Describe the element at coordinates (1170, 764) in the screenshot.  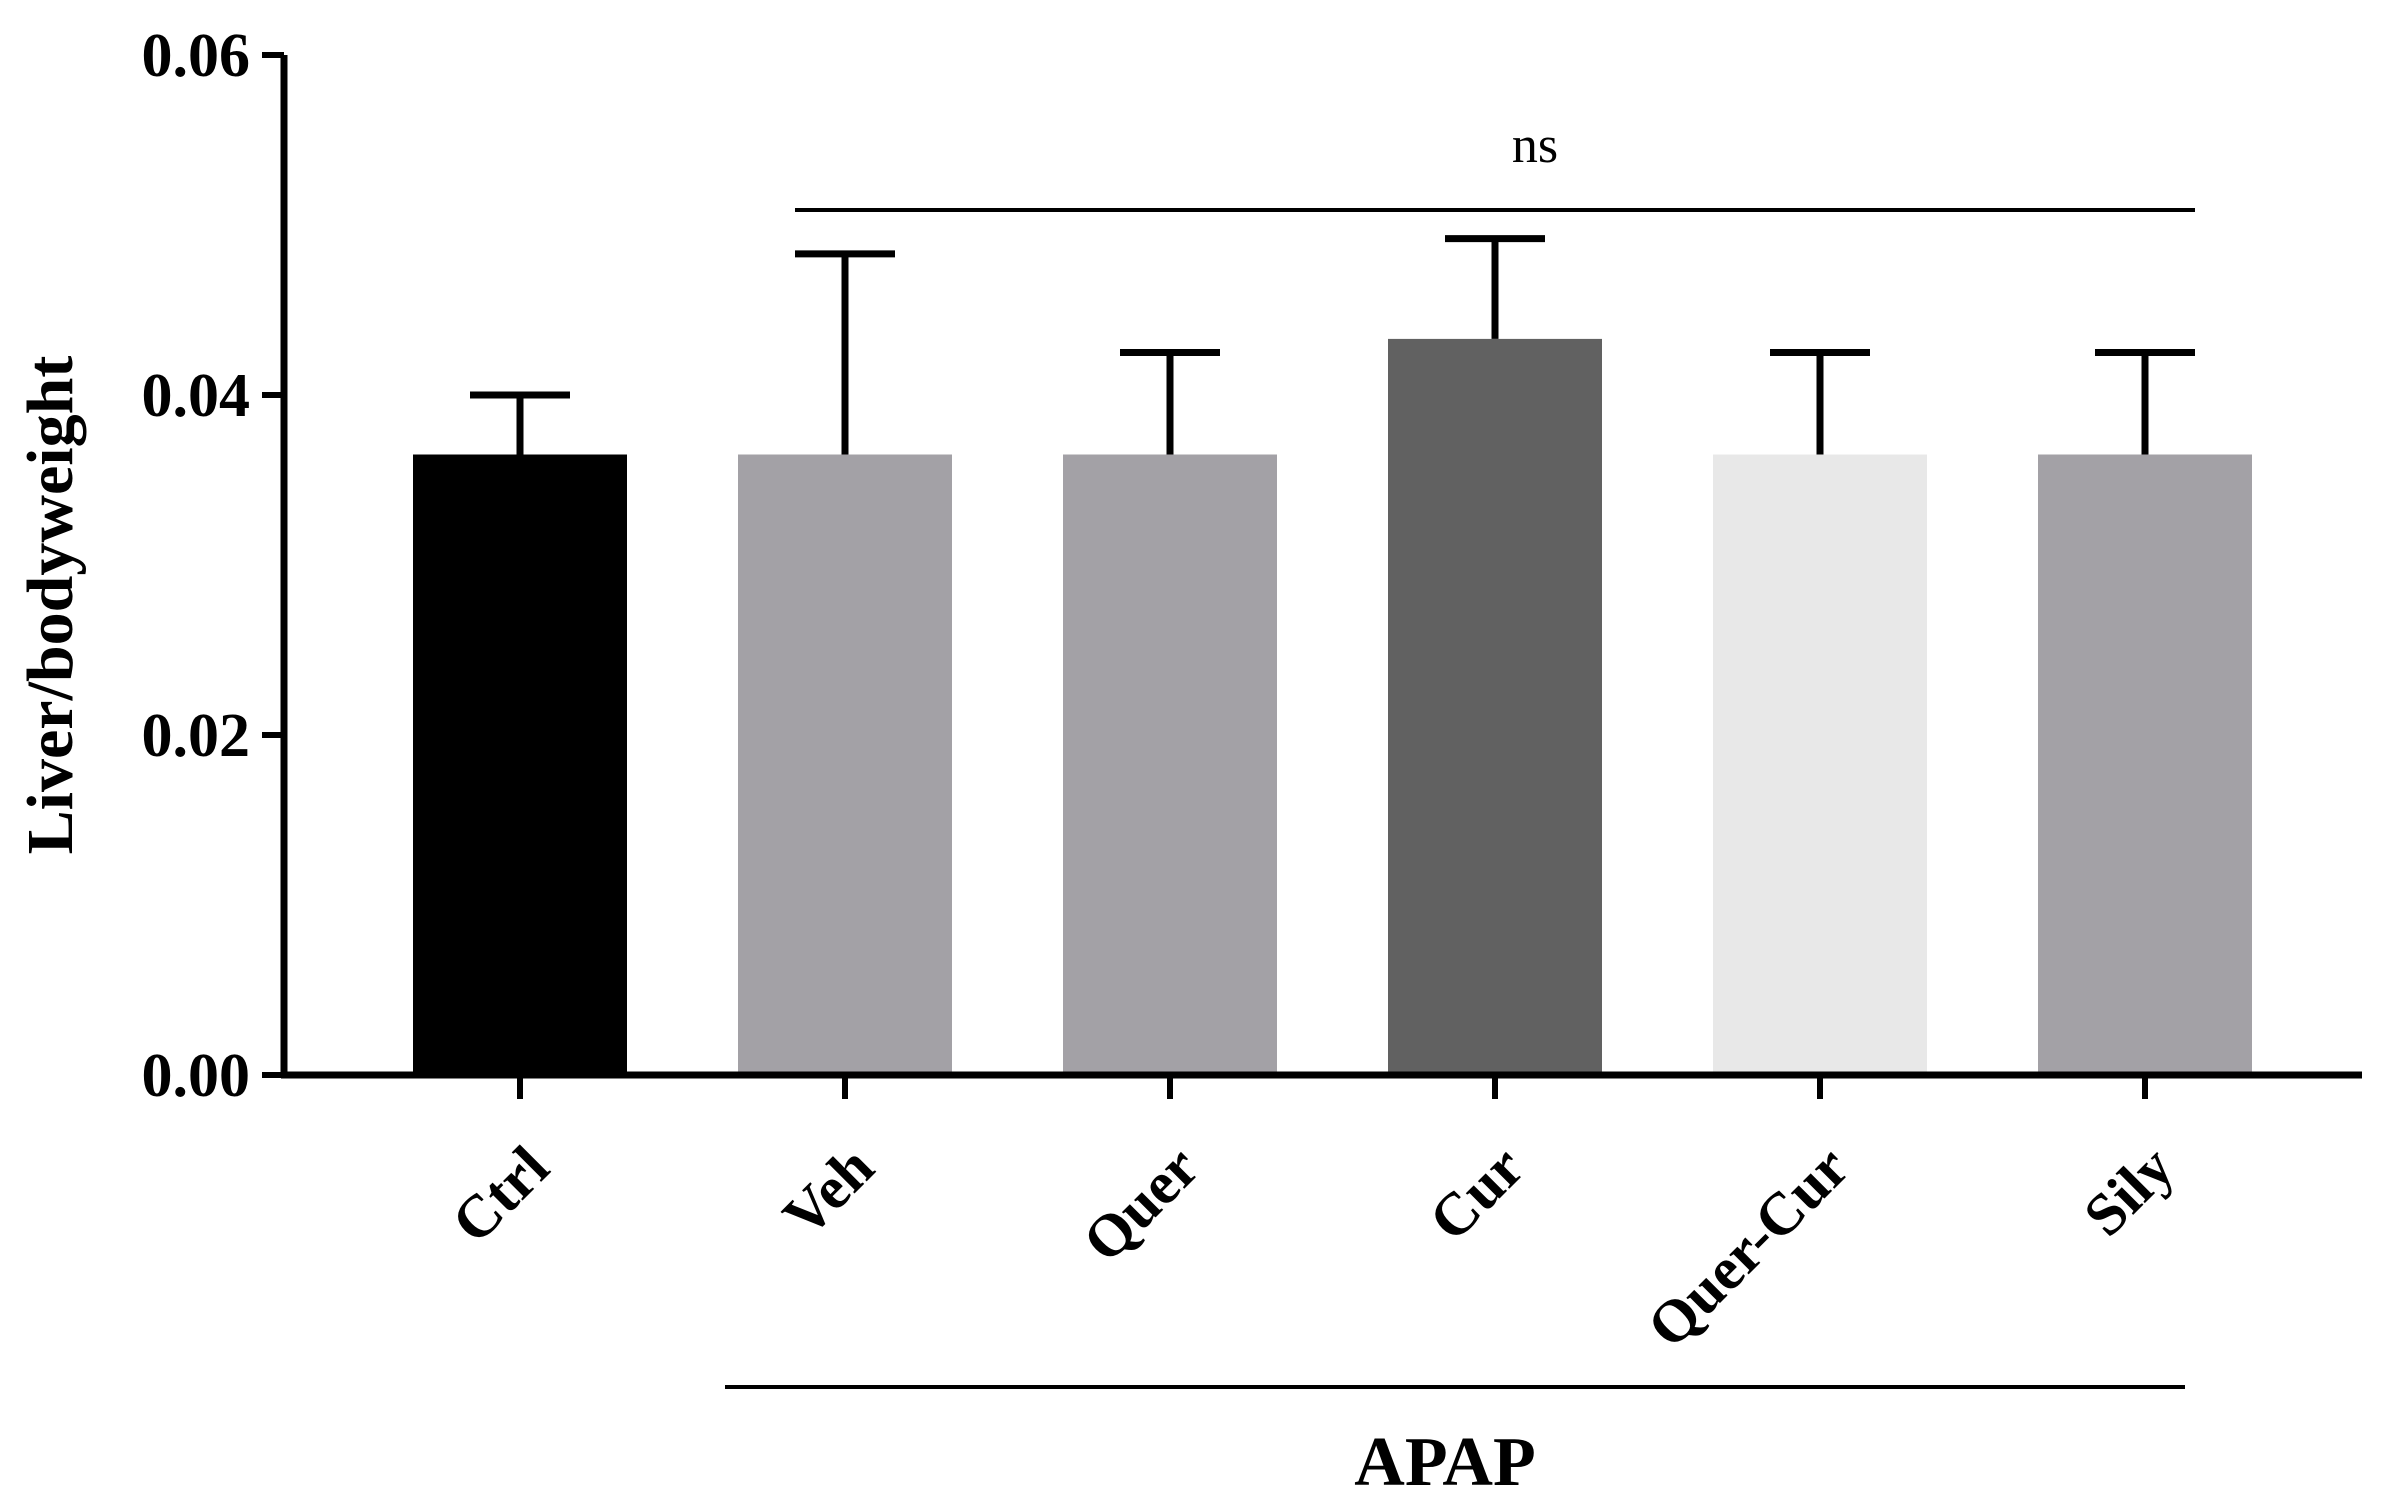
I see `bar-quer` at that location.